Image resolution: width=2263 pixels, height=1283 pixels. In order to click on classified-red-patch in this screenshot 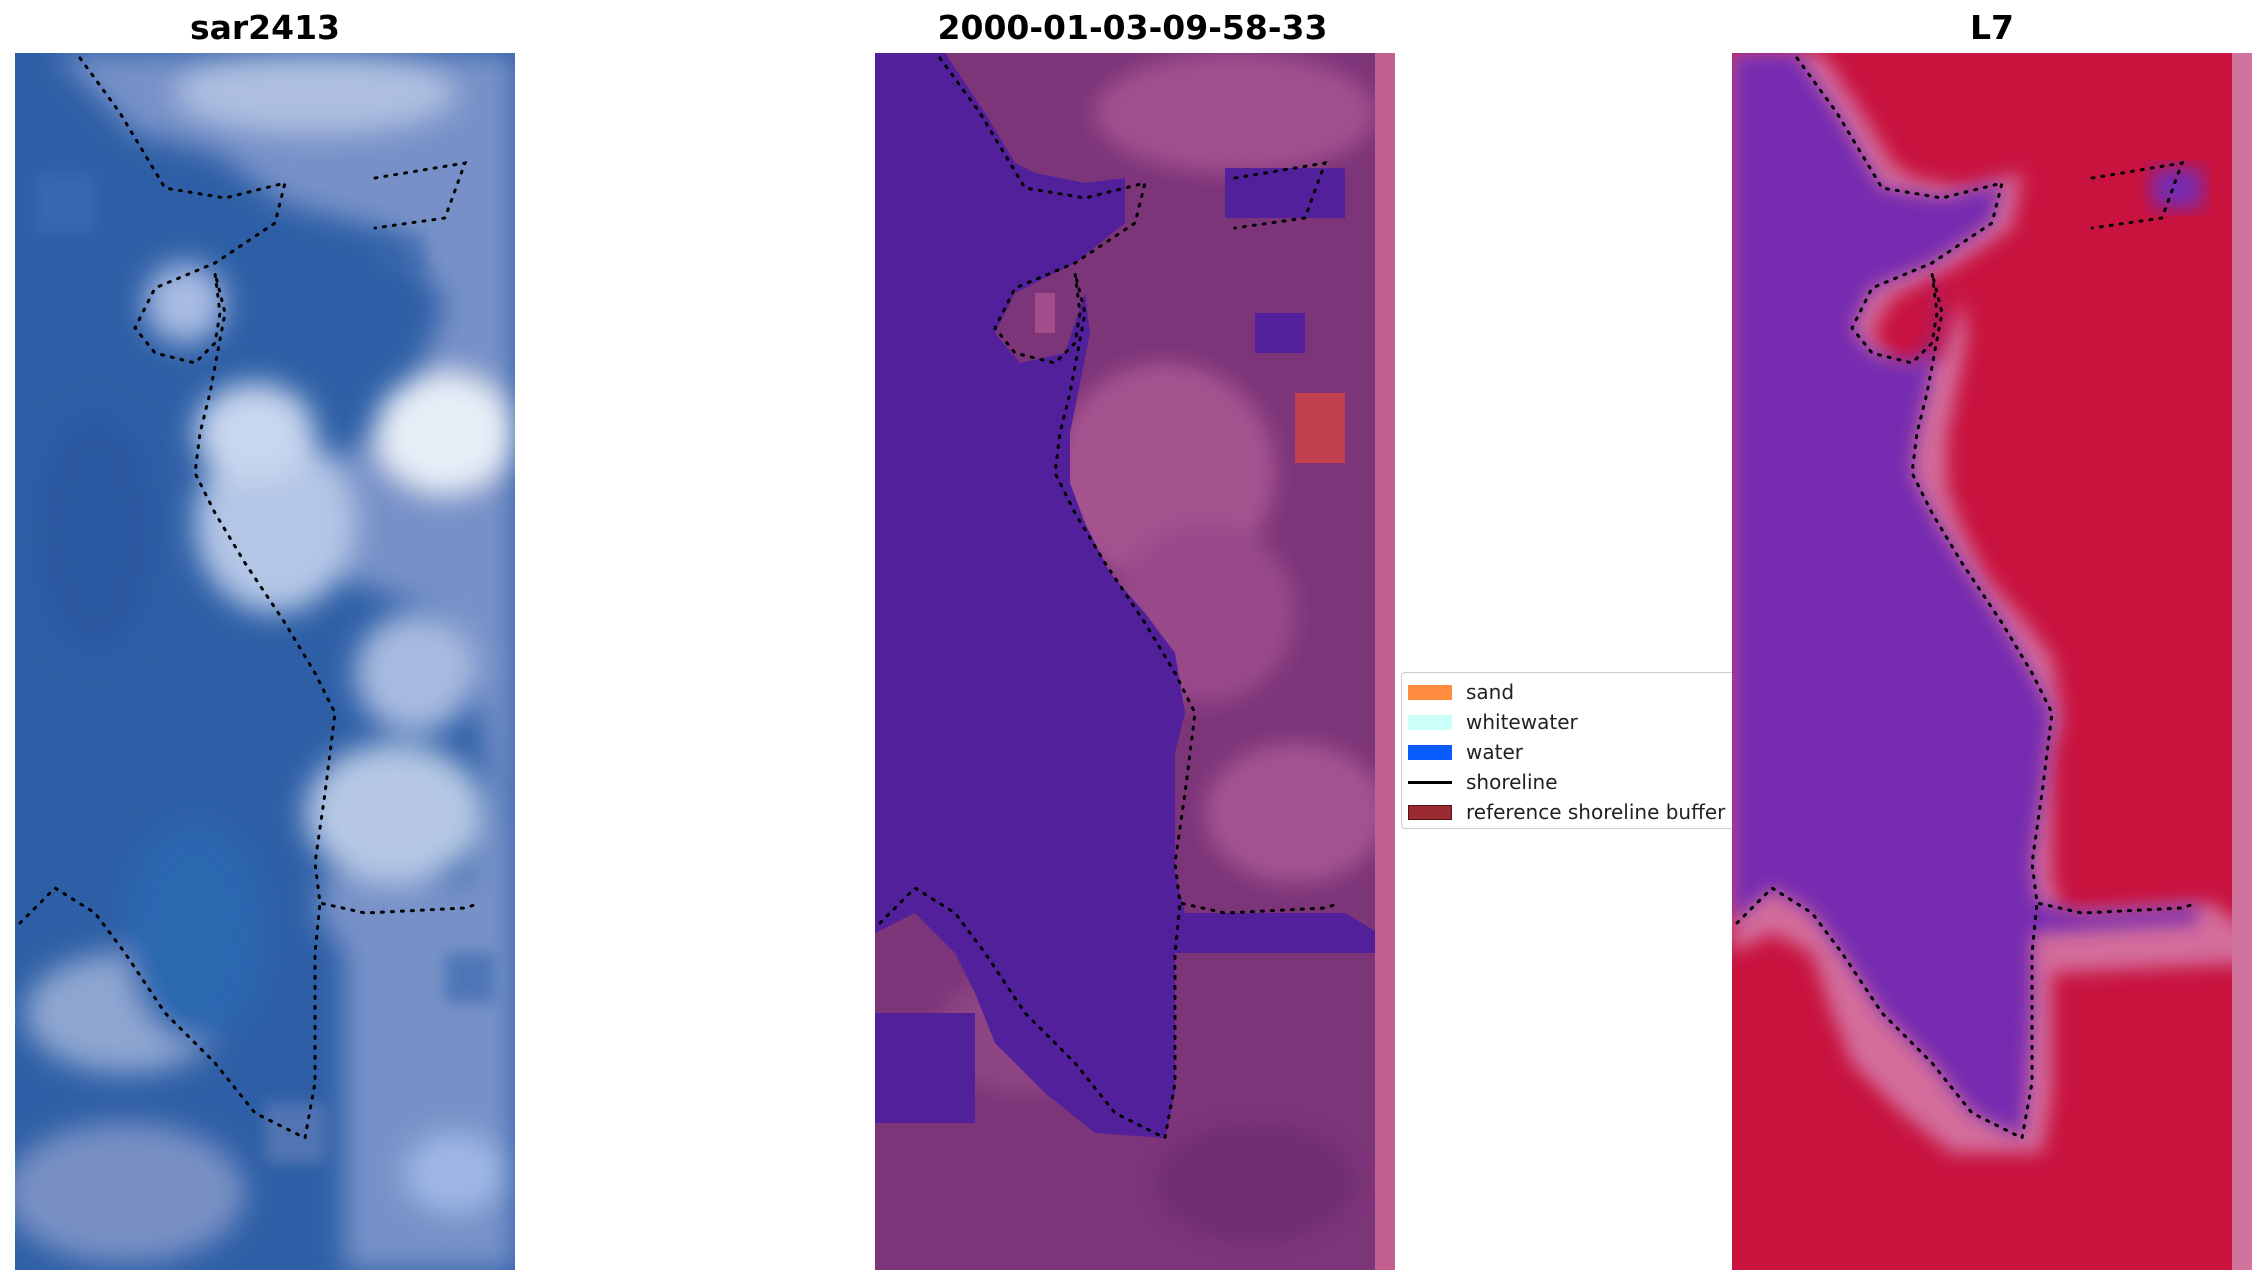, I will do `click(1320, 428)`.